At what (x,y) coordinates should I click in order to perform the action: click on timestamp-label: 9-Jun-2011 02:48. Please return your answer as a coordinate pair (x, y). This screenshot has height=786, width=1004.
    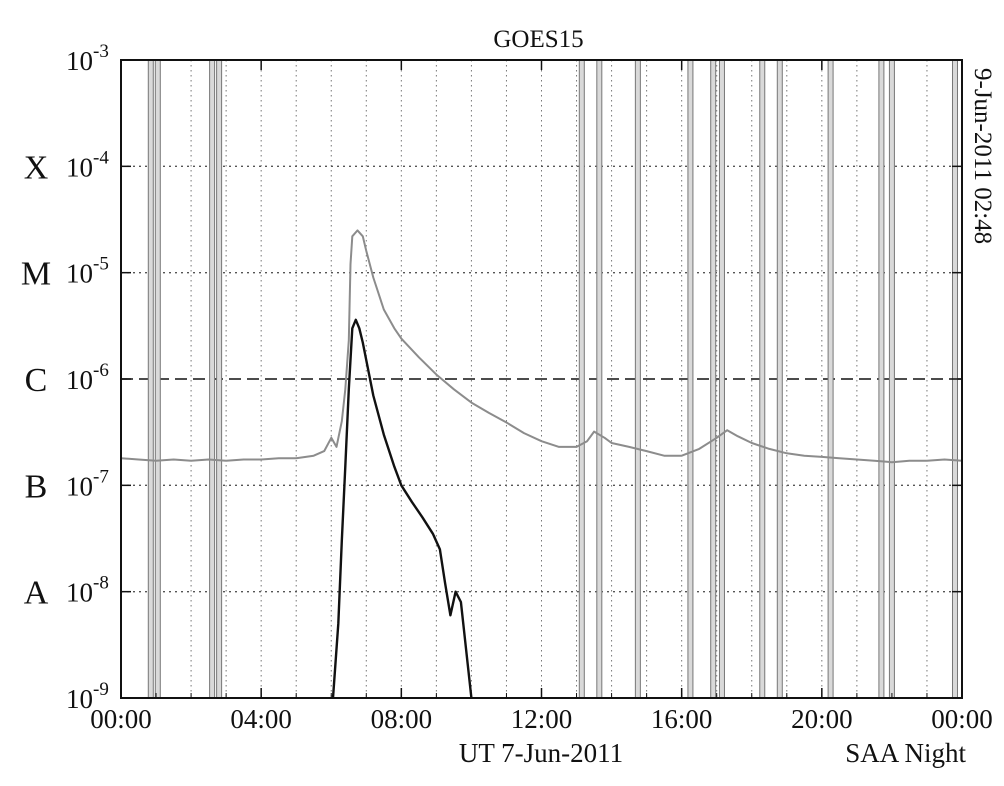
    Looking at the image, I should click on (982, 156).